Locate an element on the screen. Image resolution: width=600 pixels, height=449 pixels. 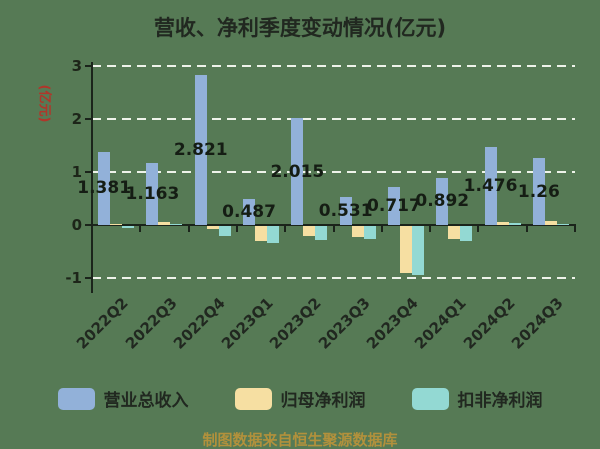
legend-swatch-revenue is located at coordinates (76, 398).